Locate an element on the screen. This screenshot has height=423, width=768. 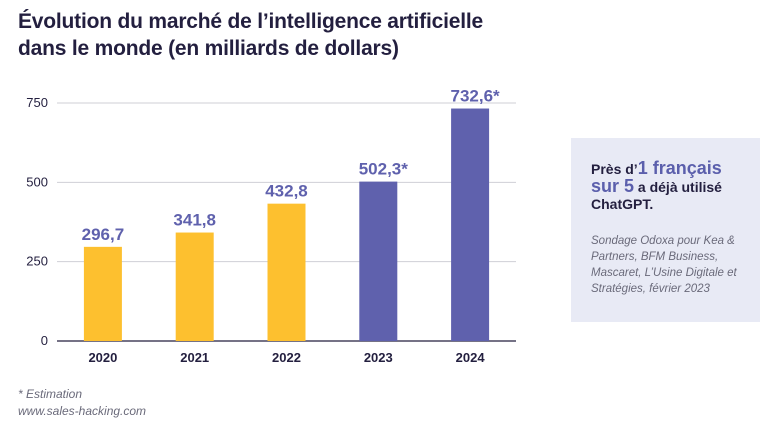
y-tick-label-0: 0 is located at coordinates (44, 340).